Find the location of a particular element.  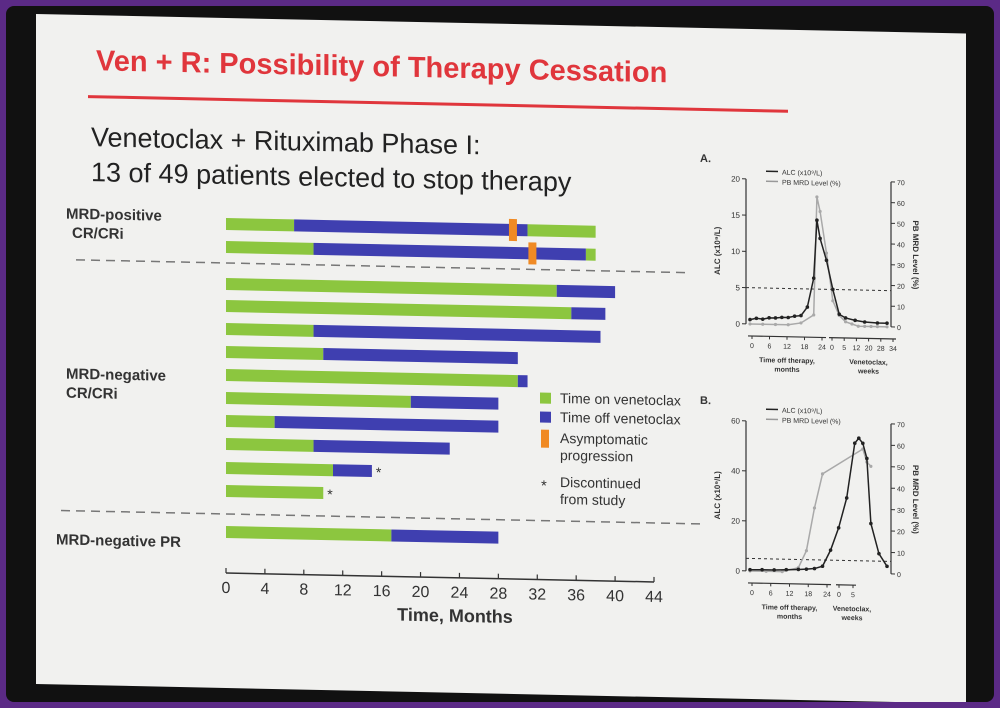

legend-label-alc: ALC (x10⁹/L) is located at coordinates (802, 174).